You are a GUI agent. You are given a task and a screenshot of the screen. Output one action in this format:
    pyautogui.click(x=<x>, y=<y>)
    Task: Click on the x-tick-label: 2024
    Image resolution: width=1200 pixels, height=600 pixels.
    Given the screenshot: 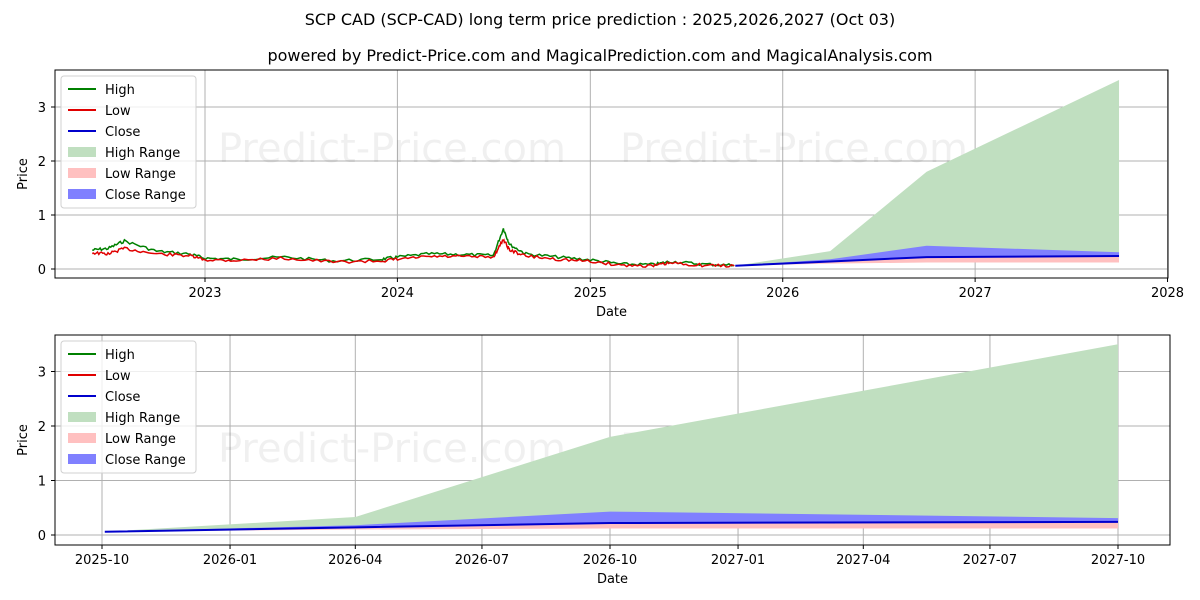 What is the action you would take?
    pyautogui.click(x=397, y=293)
    